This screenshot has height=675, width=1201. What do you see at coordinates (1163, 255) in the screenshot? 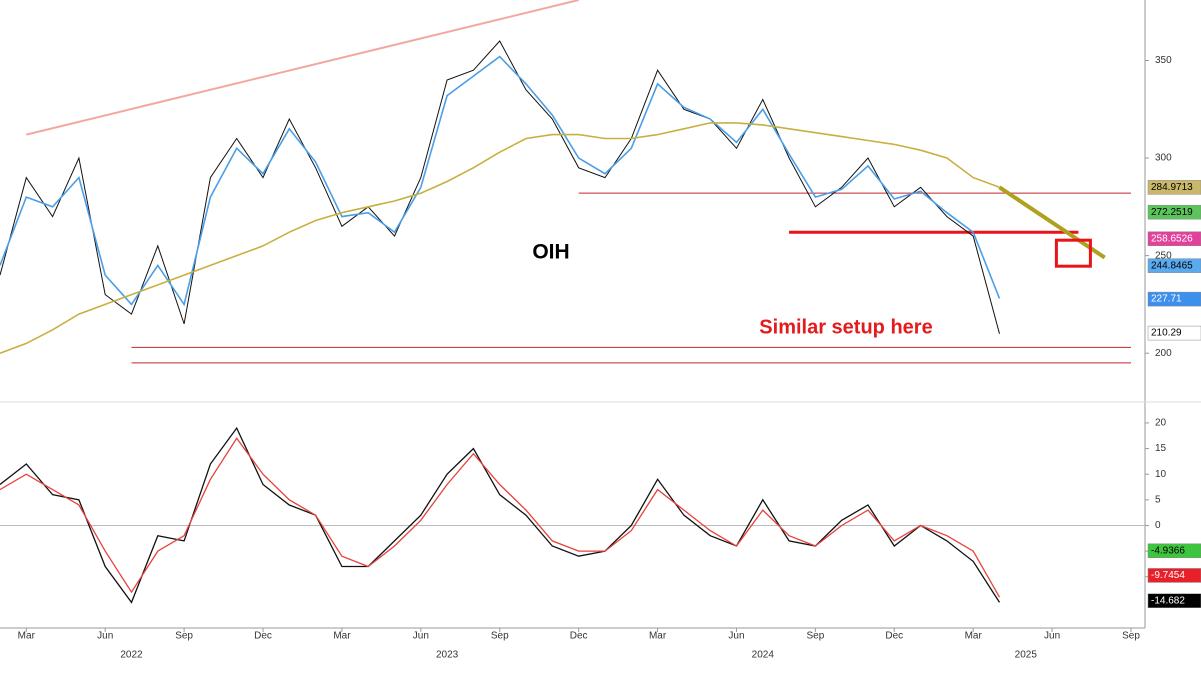
I see `y-tick-label: 250` at bounding box center [1163, 255].